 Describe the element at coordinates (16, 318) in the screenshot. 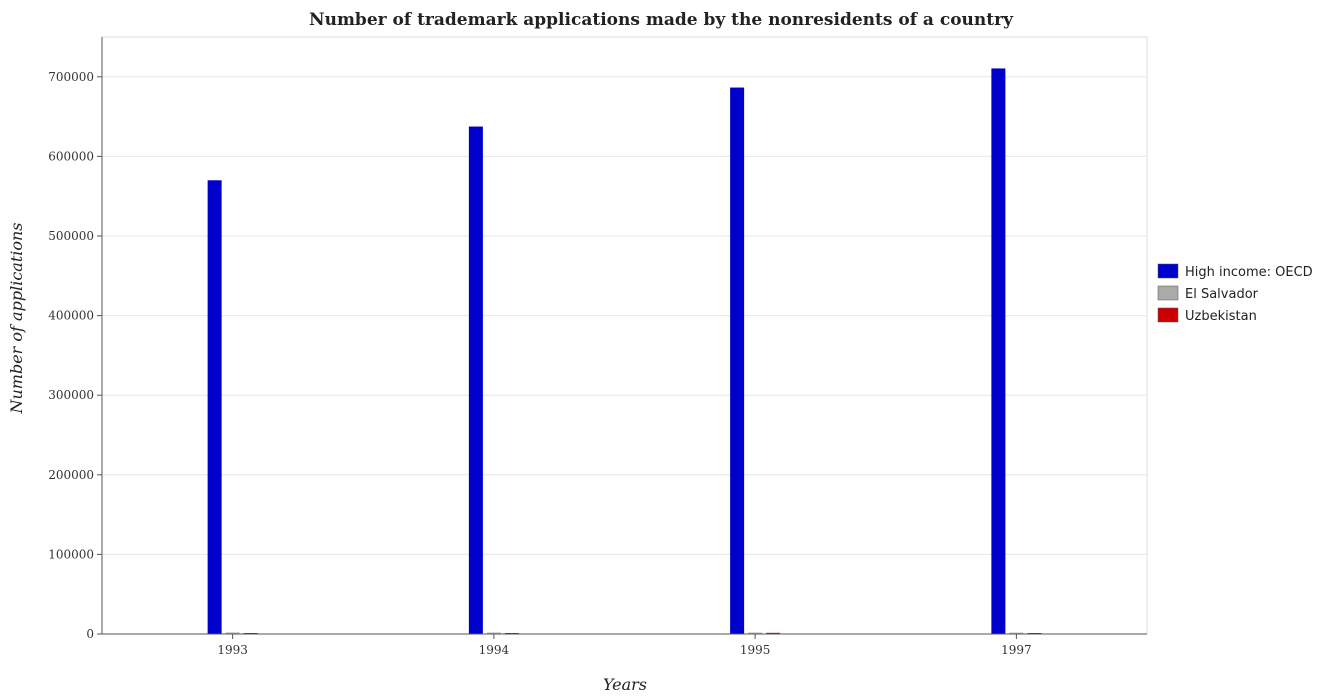

I see `y-axis-title: Number of applications` at that location.